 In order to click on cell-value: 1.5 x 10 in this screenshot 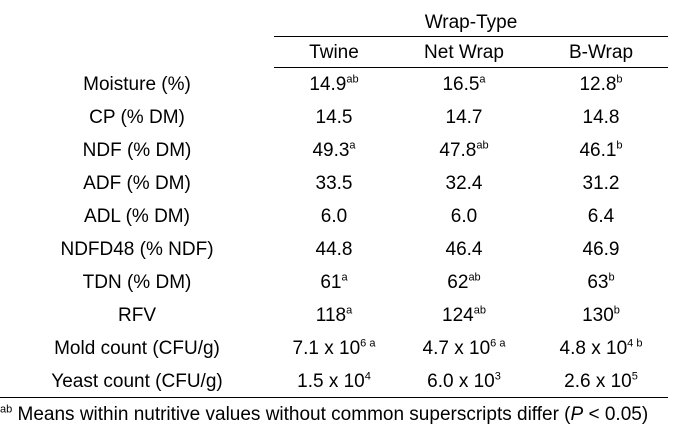, I will do `click(331, 381)`.